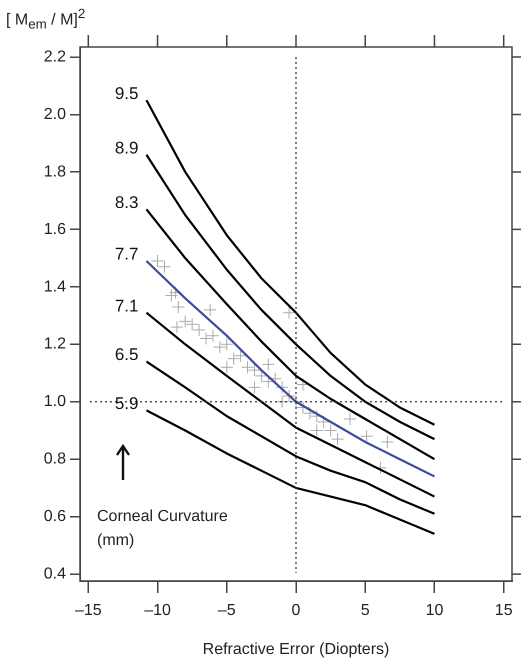 This screenshot has height=663, width=521. I want to click on x-tick-label: –10, so click(157, 611).